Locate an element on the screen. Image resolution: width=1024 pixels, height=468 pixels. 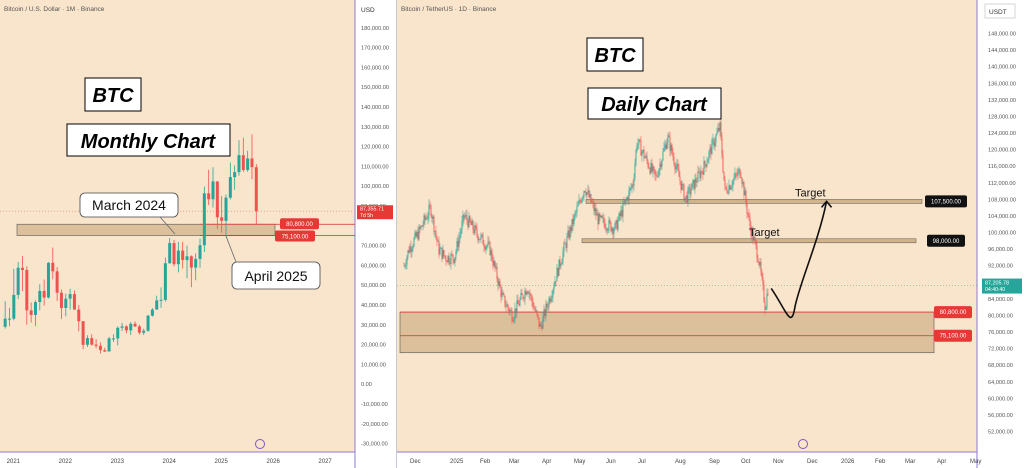
x-tick-label: 2022 is located at coordinates (66, 462).